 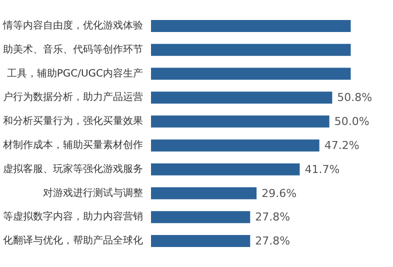 I want to click on y-tick-label: 工具，辅助PGC/UGC内容生产, so click(x=74, y=73).